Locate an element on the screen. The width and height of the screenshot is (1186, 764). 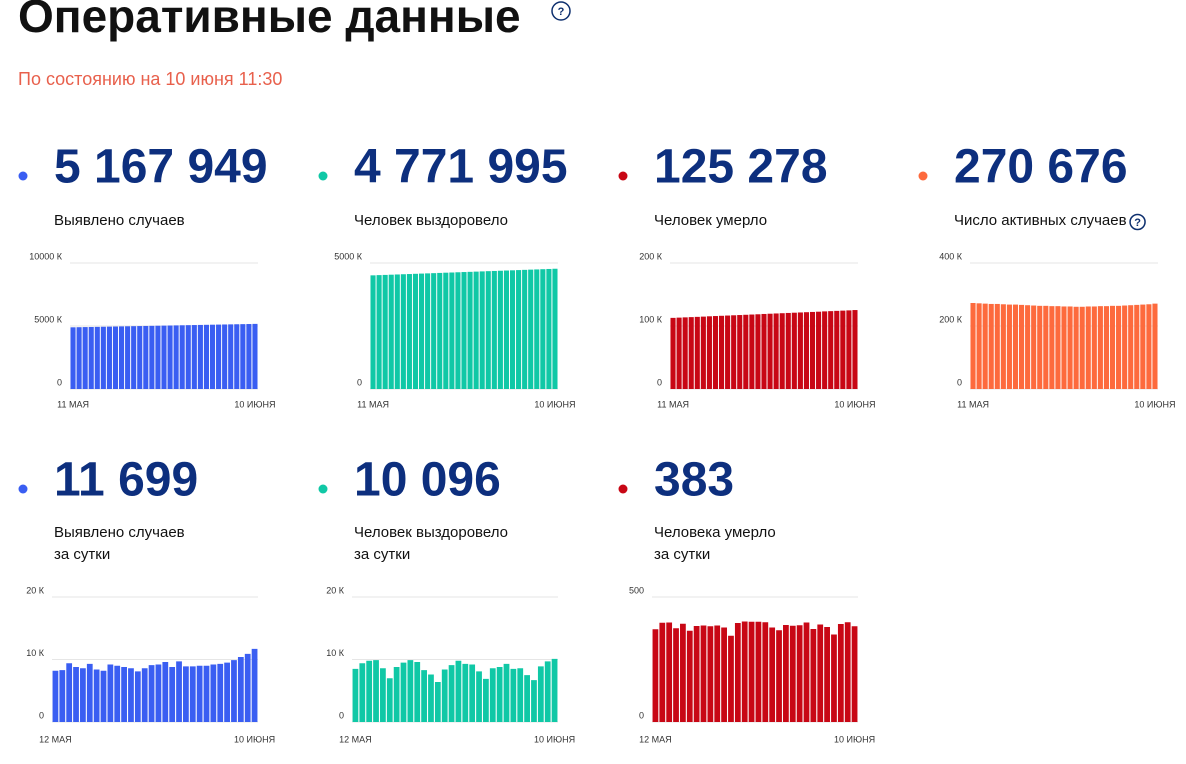
page-subtitle: По состоянию на 10 июня 11:30 is located at coordinates (150, 79).